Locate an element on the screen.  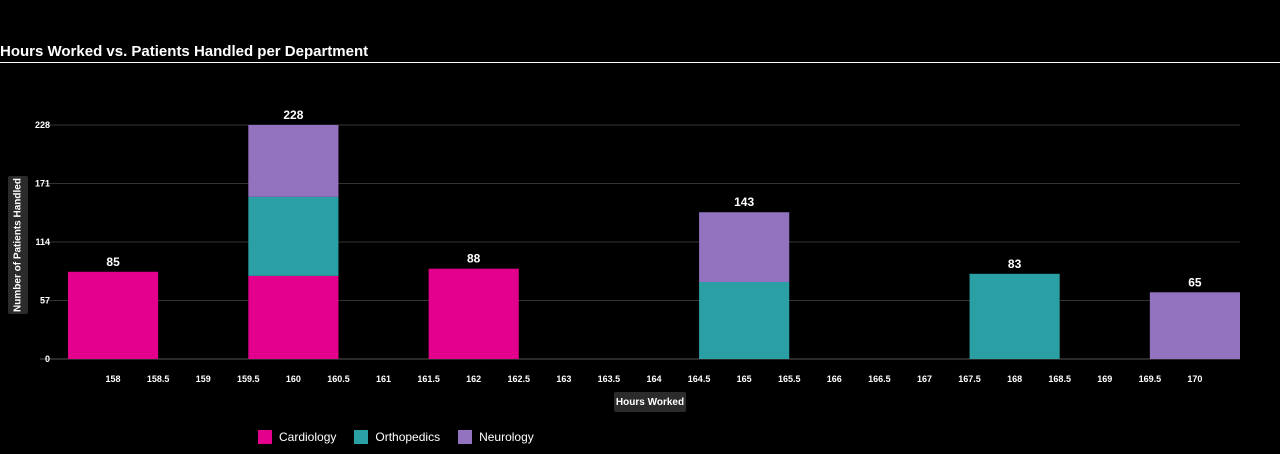
x-tick-label: 169.5 is located at coordinates (1150, 379).